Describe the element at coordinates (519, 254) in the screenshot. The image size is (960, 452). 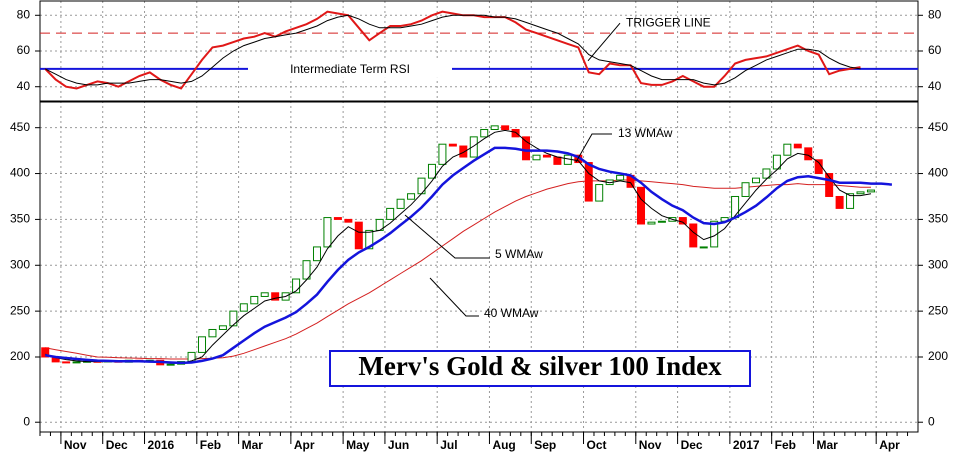
I see `series-label: 5 WMAw` at that location.